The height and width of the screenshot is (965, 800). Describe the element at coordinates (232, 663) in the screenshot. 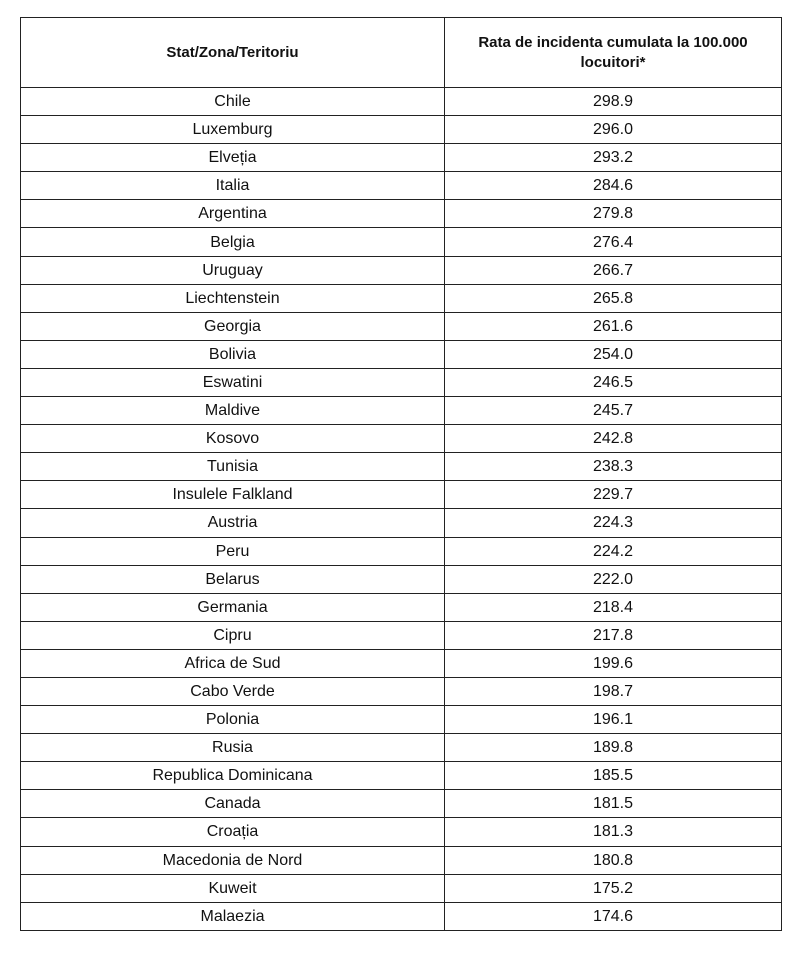

I see `country-cell: Africa de Sud` at that location.